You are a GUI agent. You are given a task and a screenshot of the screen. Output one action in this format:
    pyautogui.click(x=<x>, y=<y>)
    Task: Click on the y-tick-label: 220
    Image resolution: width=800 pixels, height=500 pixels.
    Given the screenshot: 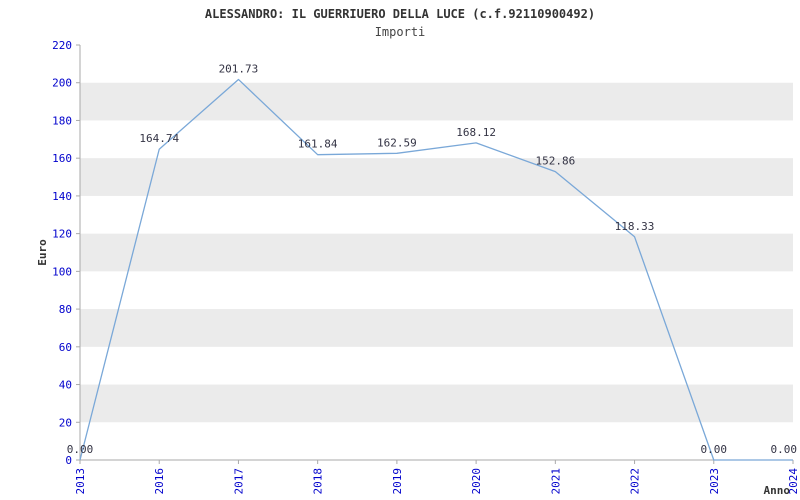 What is the action you would take?
    pyautogui.click(x=62, y=45)
    